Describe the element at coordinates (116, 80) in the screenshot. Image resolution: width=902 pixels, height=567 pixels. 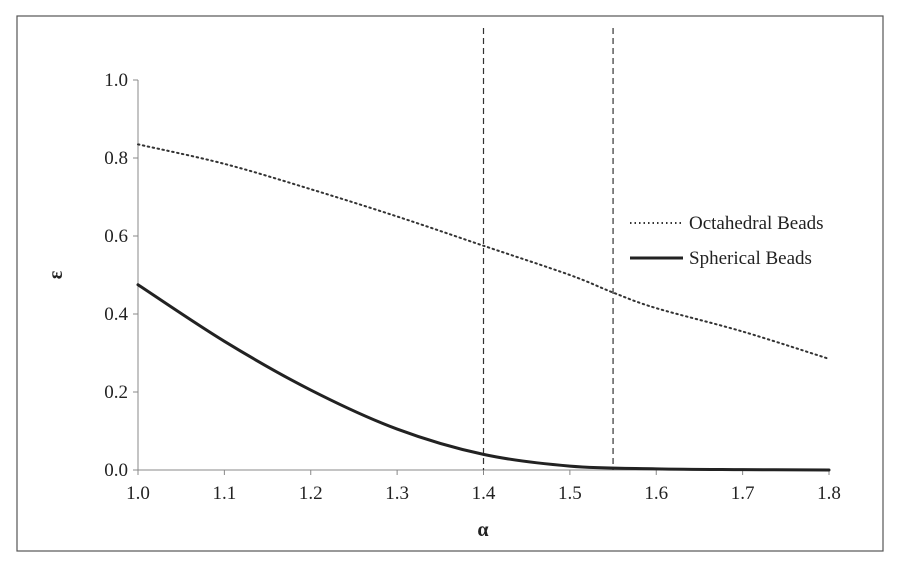
I see `y-tick-label: 1.0` at that location.